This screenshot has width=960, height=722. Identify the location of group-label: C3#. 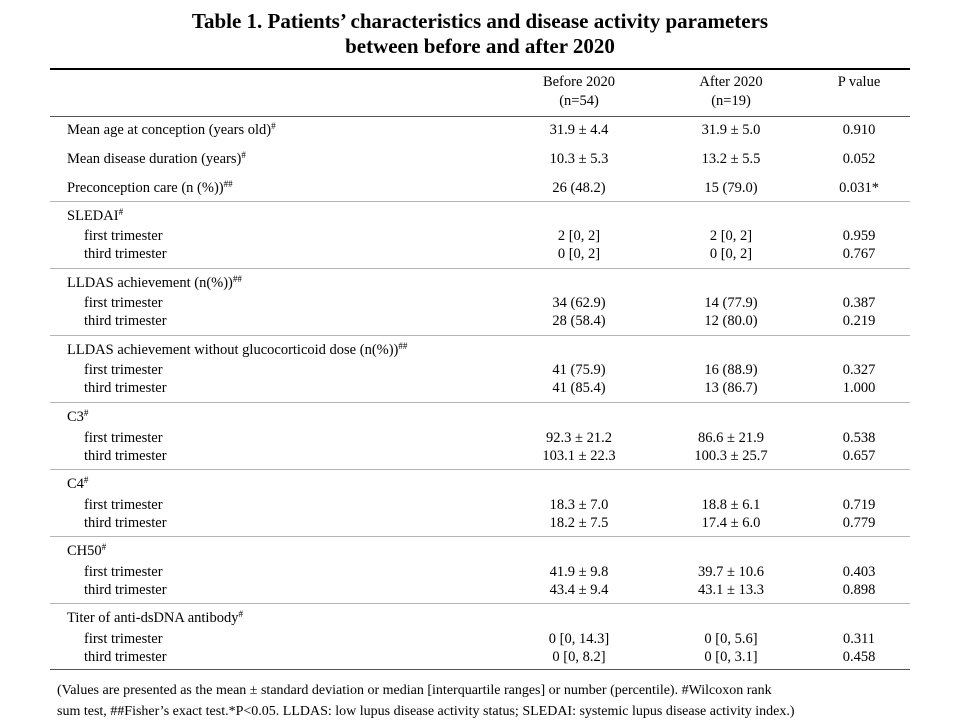
(77, 417).